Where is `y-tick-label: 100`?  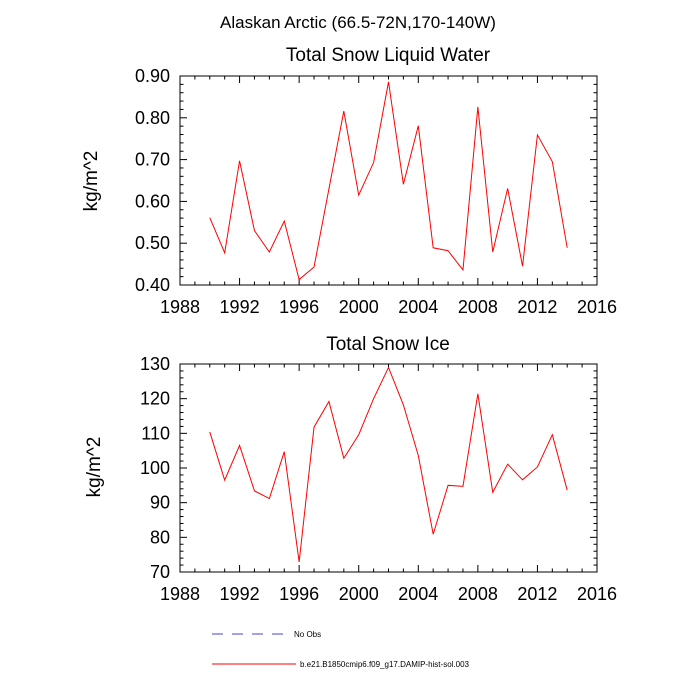
y-tick-label: 100 is located at coordinates (155, 468).